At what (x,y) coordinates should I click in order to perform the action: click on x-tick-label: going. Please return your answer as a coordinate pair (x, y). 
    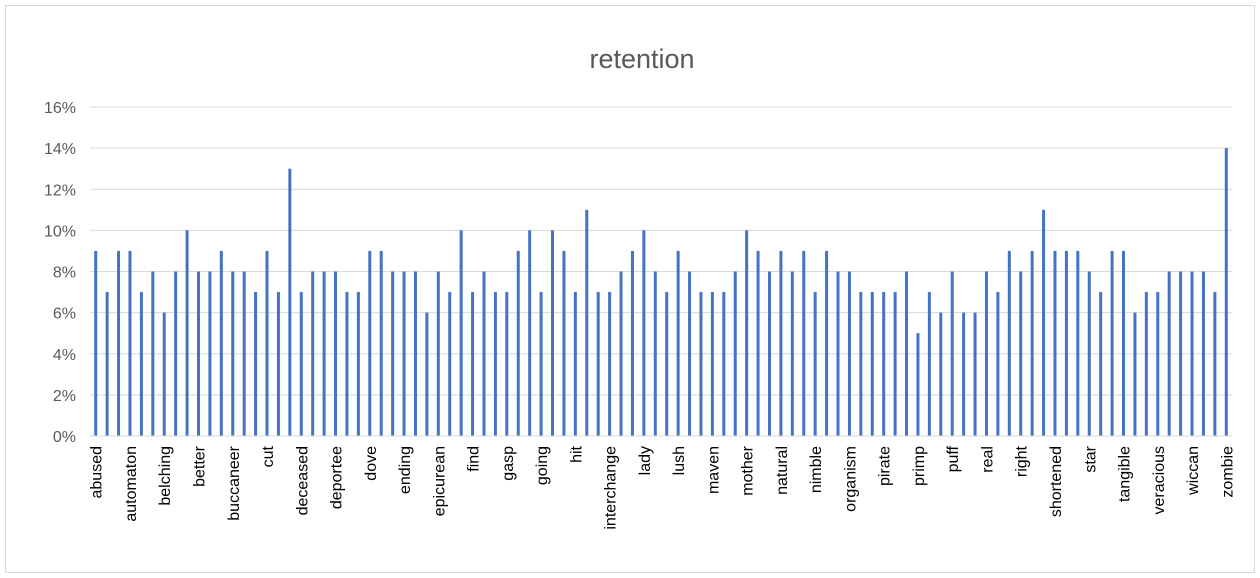
    Looking at the image, I should click on (542, 465).